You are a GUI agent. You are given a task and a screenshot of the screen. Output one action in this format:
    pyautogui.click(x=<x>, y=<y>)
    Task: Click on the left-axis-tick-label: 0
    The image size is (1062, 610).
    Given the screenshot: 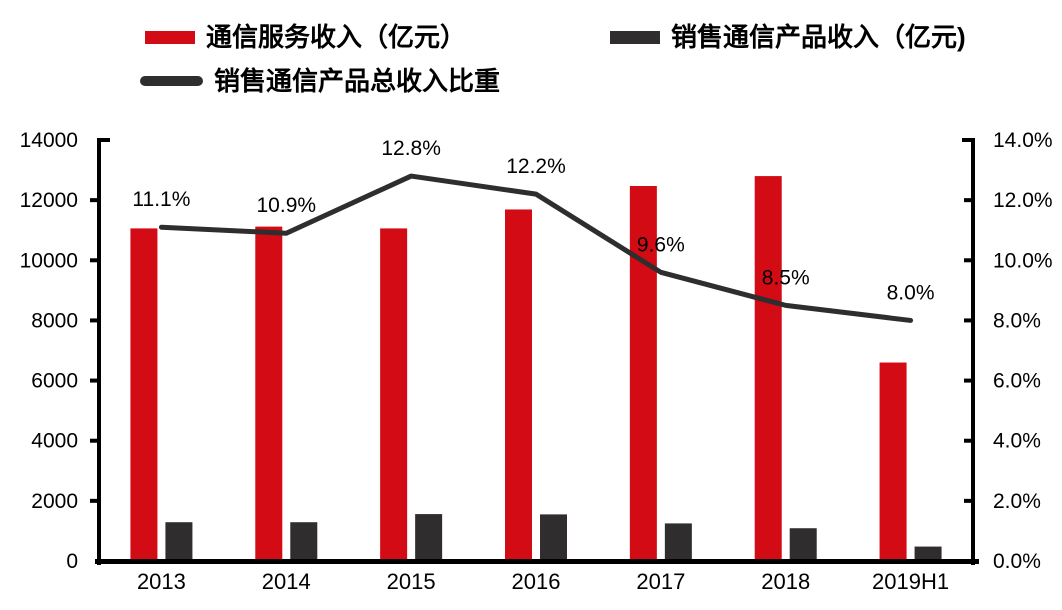 What is the action you would take?
    pyautogui.click(x=72, y=561)
    